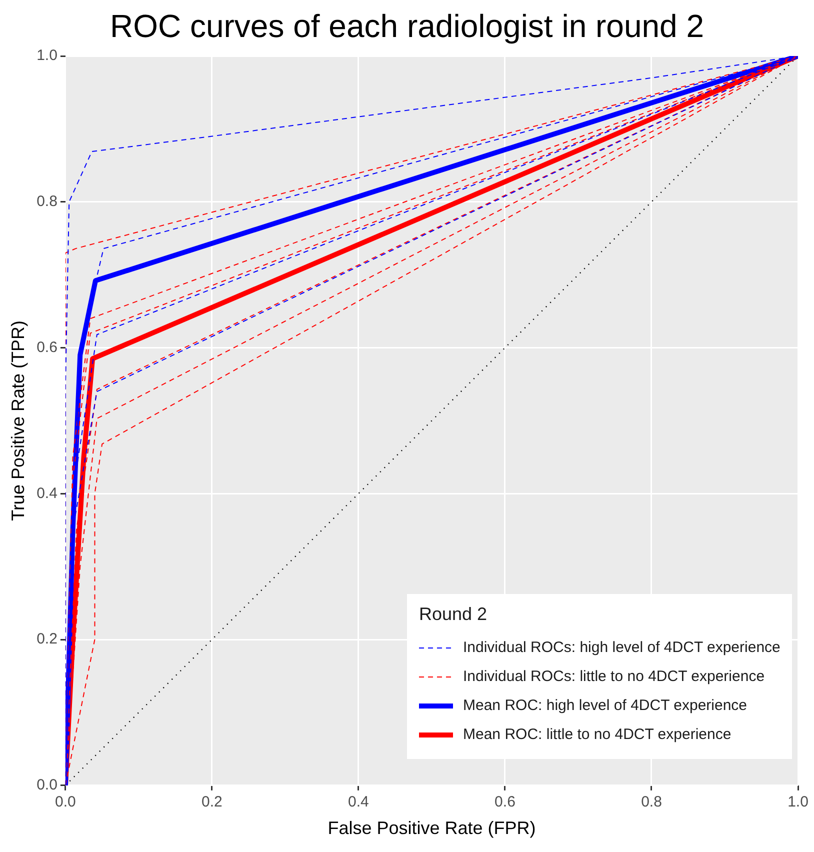 This screenshot has width=814, height=852. I want to click on x-tick-label: 0.2, so click(212, 802).